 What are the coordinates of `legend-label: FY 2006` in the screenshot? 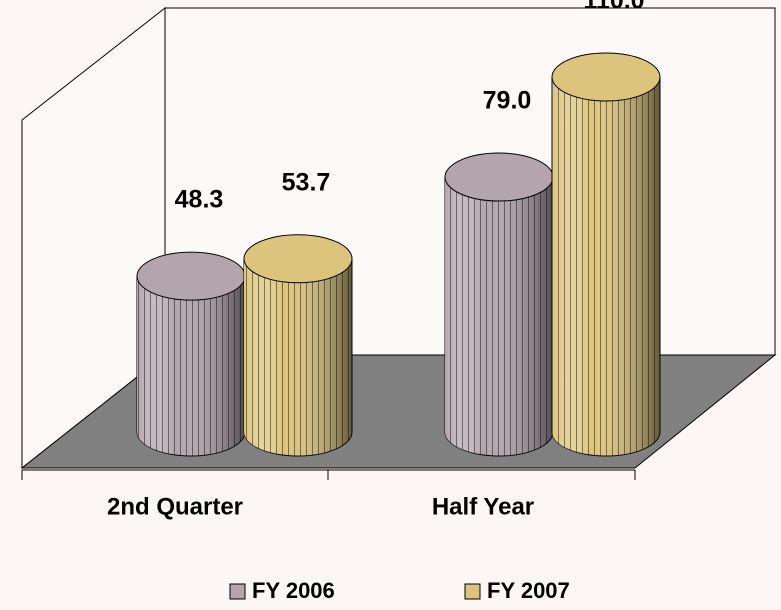 It's located at (293, 590).